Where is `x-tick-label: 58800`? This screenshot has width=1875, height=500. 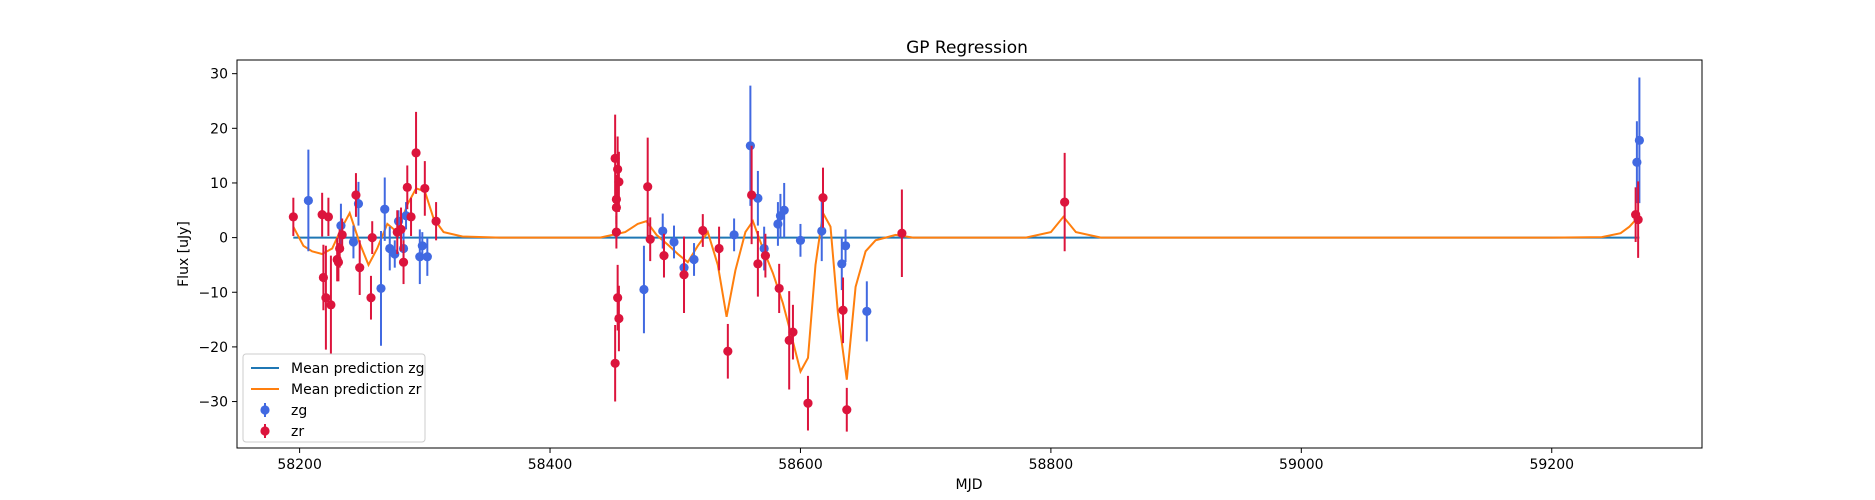 x-tick-label: 58800 is located at coordinates (1051, 465).